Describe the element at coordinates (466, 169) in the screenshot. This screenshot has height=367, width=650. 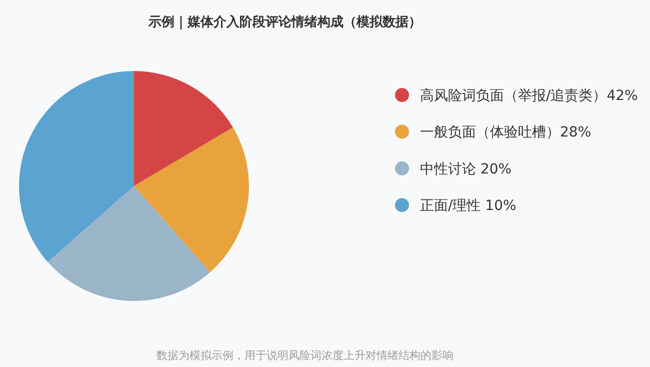
I see `legend-label: 中性讨论 20%` at that location.